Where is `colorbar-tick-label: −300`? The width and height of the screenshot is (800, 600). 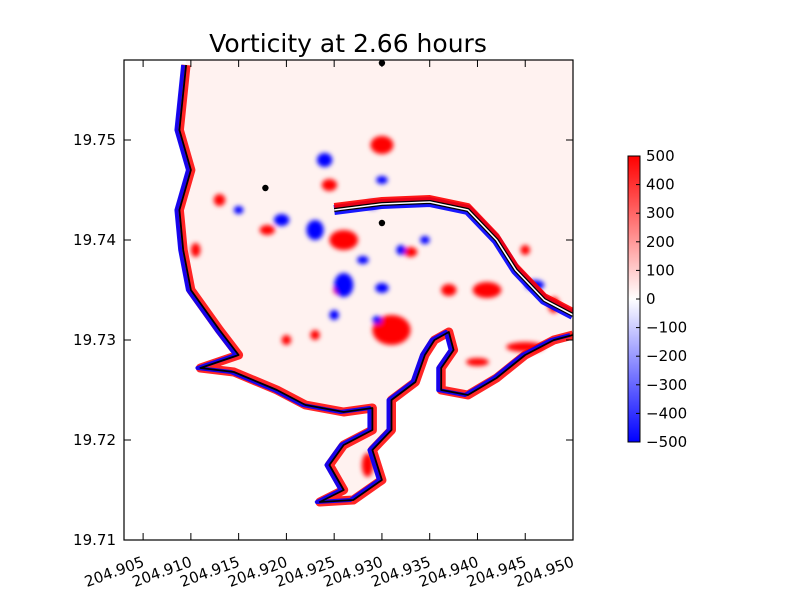
colorbar-tick-label: −300 is located at coordinates (666, 385).